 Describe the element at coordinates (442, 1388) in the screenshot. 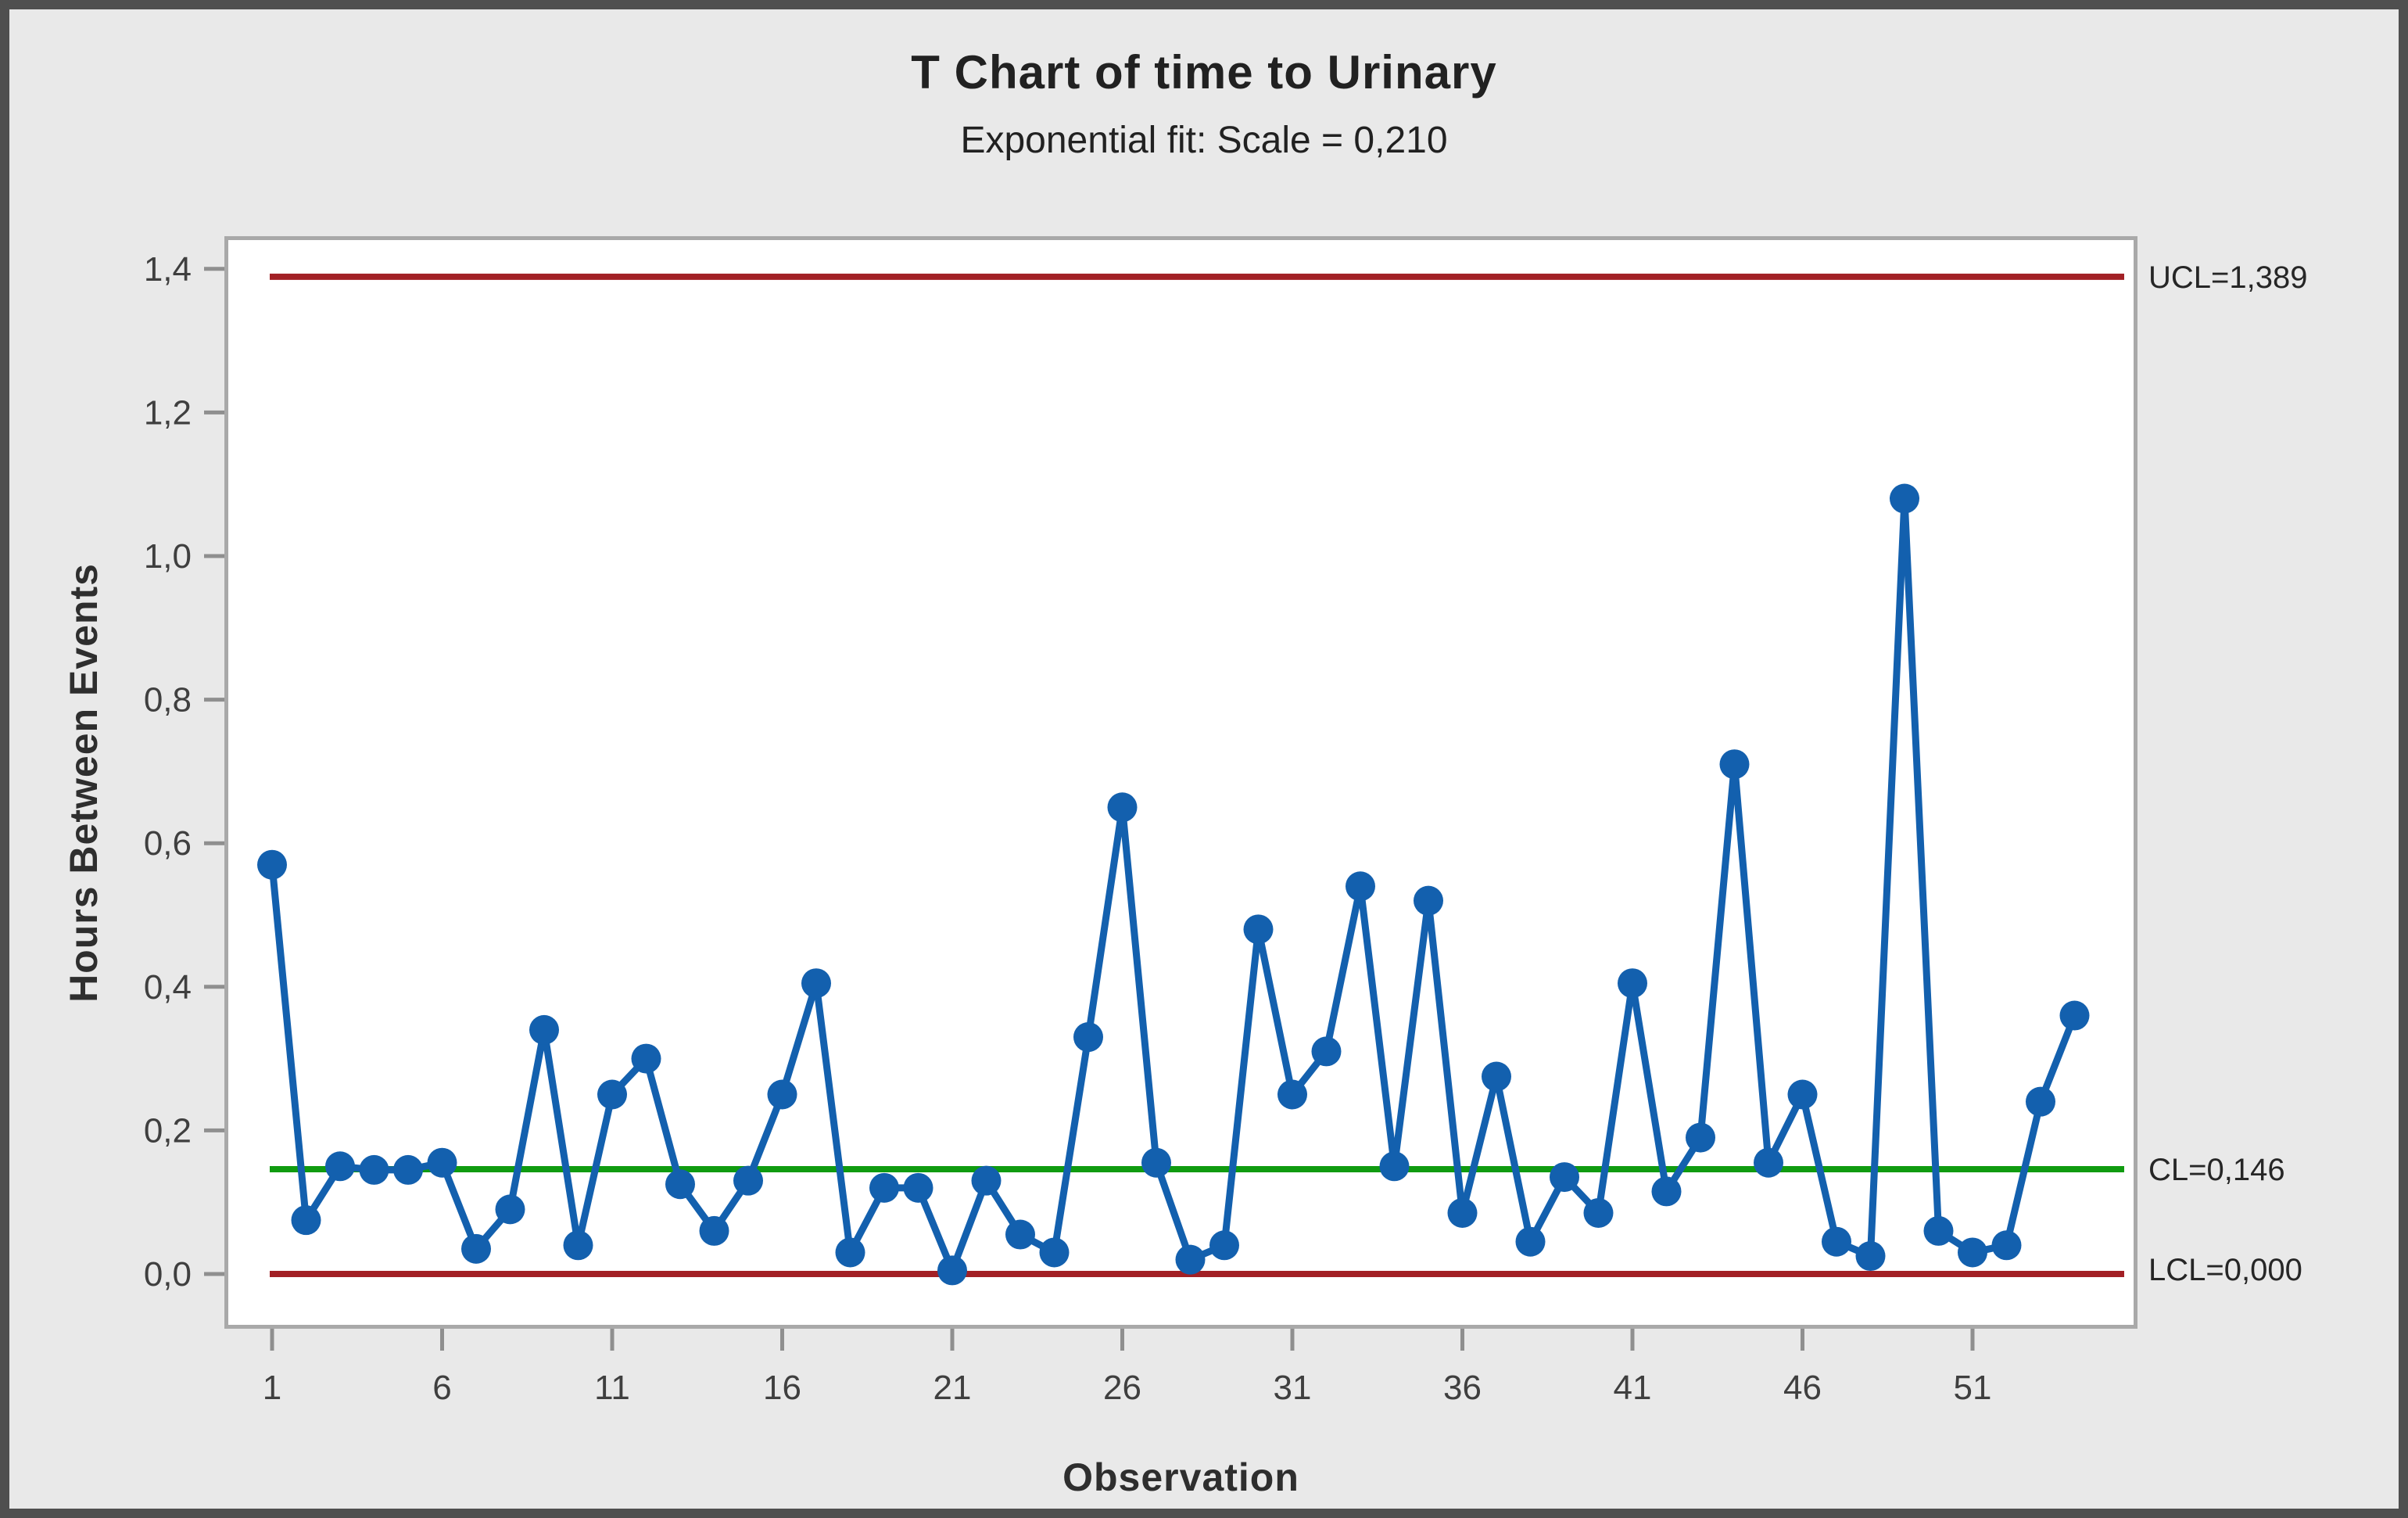

I see `x-tick-label: 6` at that location.